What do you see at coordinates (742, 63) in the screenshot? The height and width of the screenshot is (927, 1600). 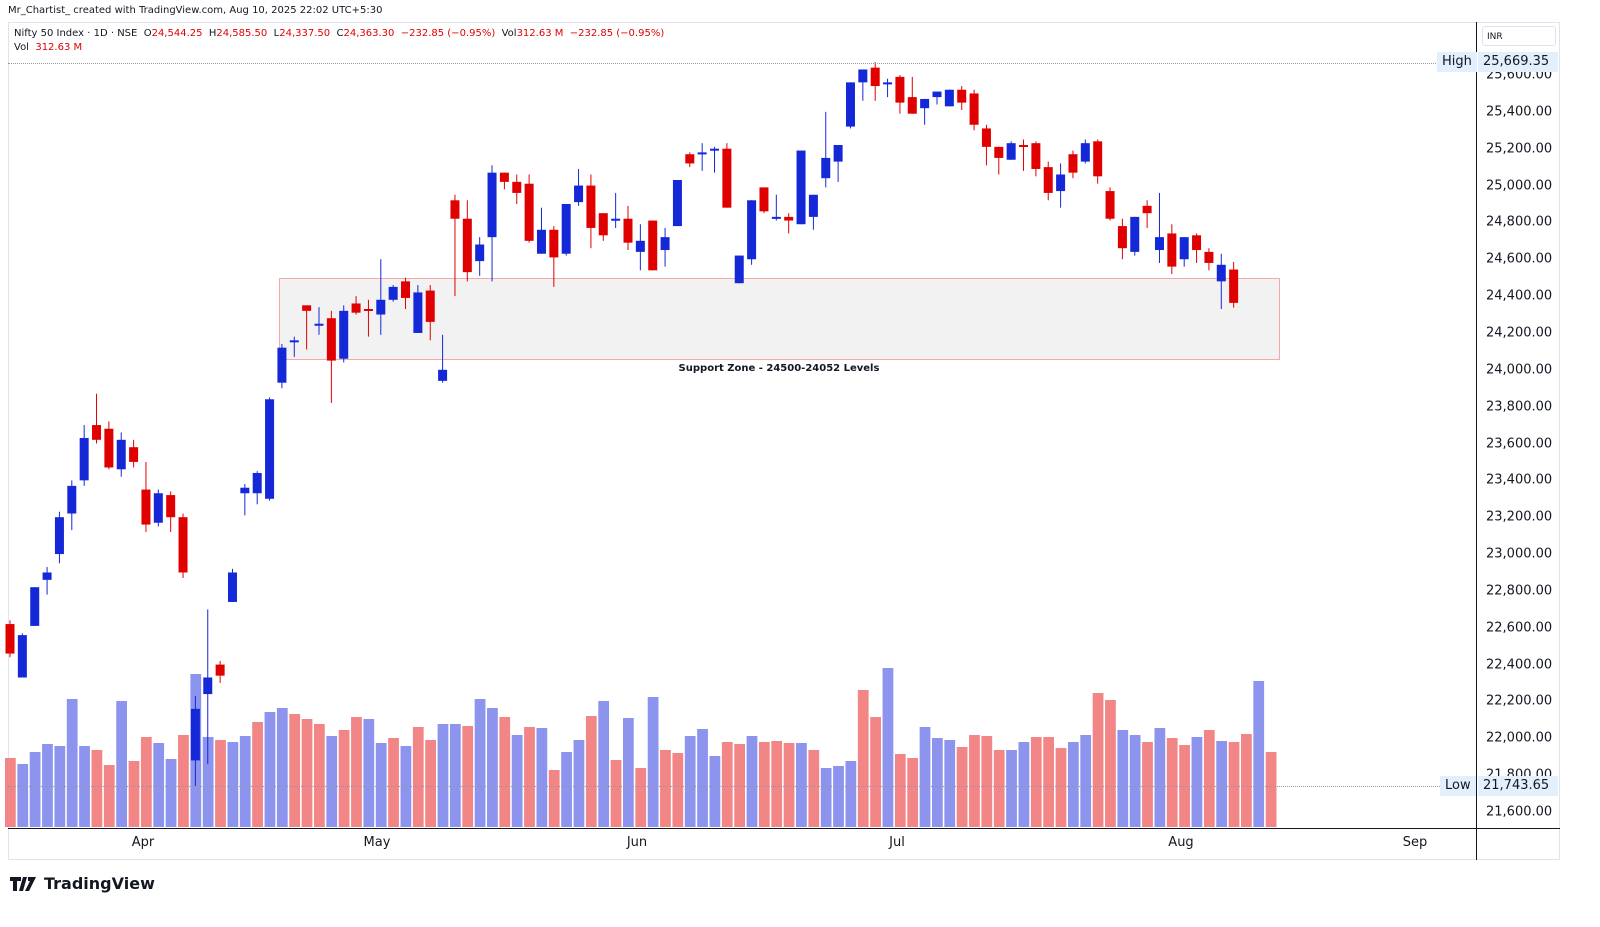 I see `high-marker-line` at bounding box center [742, 63].